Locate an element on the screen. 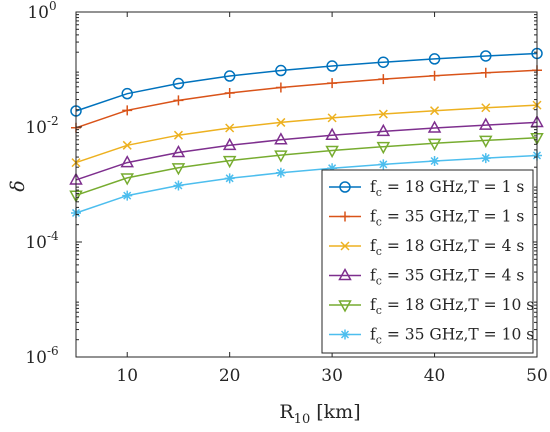 Image resolution: width=550 pixels, height=432 pixels. legend-item-3: fc = 18 GHz,T = 4 s is located at coordinates (426, 247).